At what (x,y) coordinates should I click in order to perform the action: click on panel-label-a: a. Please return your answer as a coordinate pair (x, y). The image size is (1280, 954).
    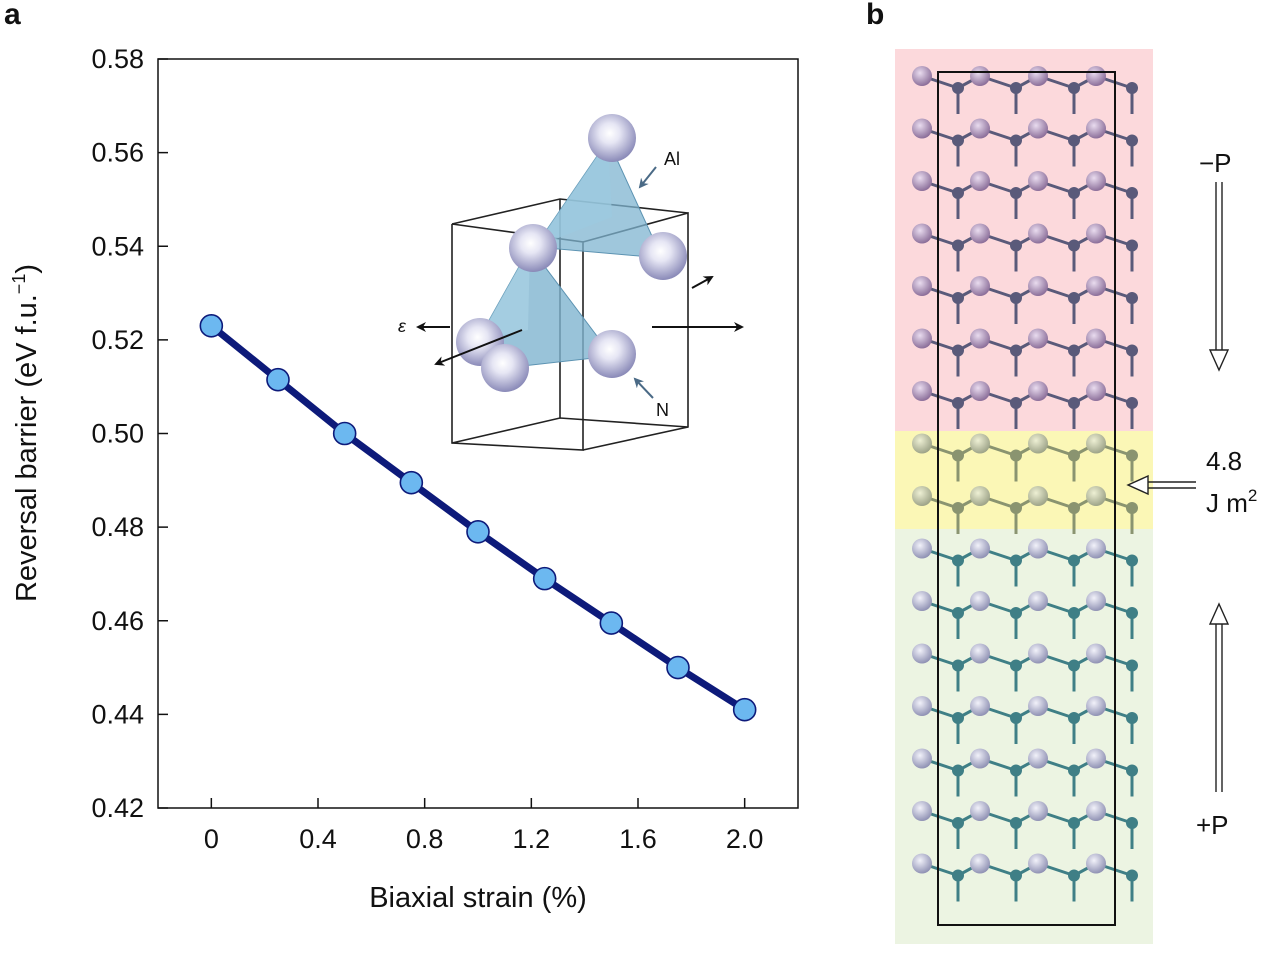
    Looking at the image, I should click on (12, 15).